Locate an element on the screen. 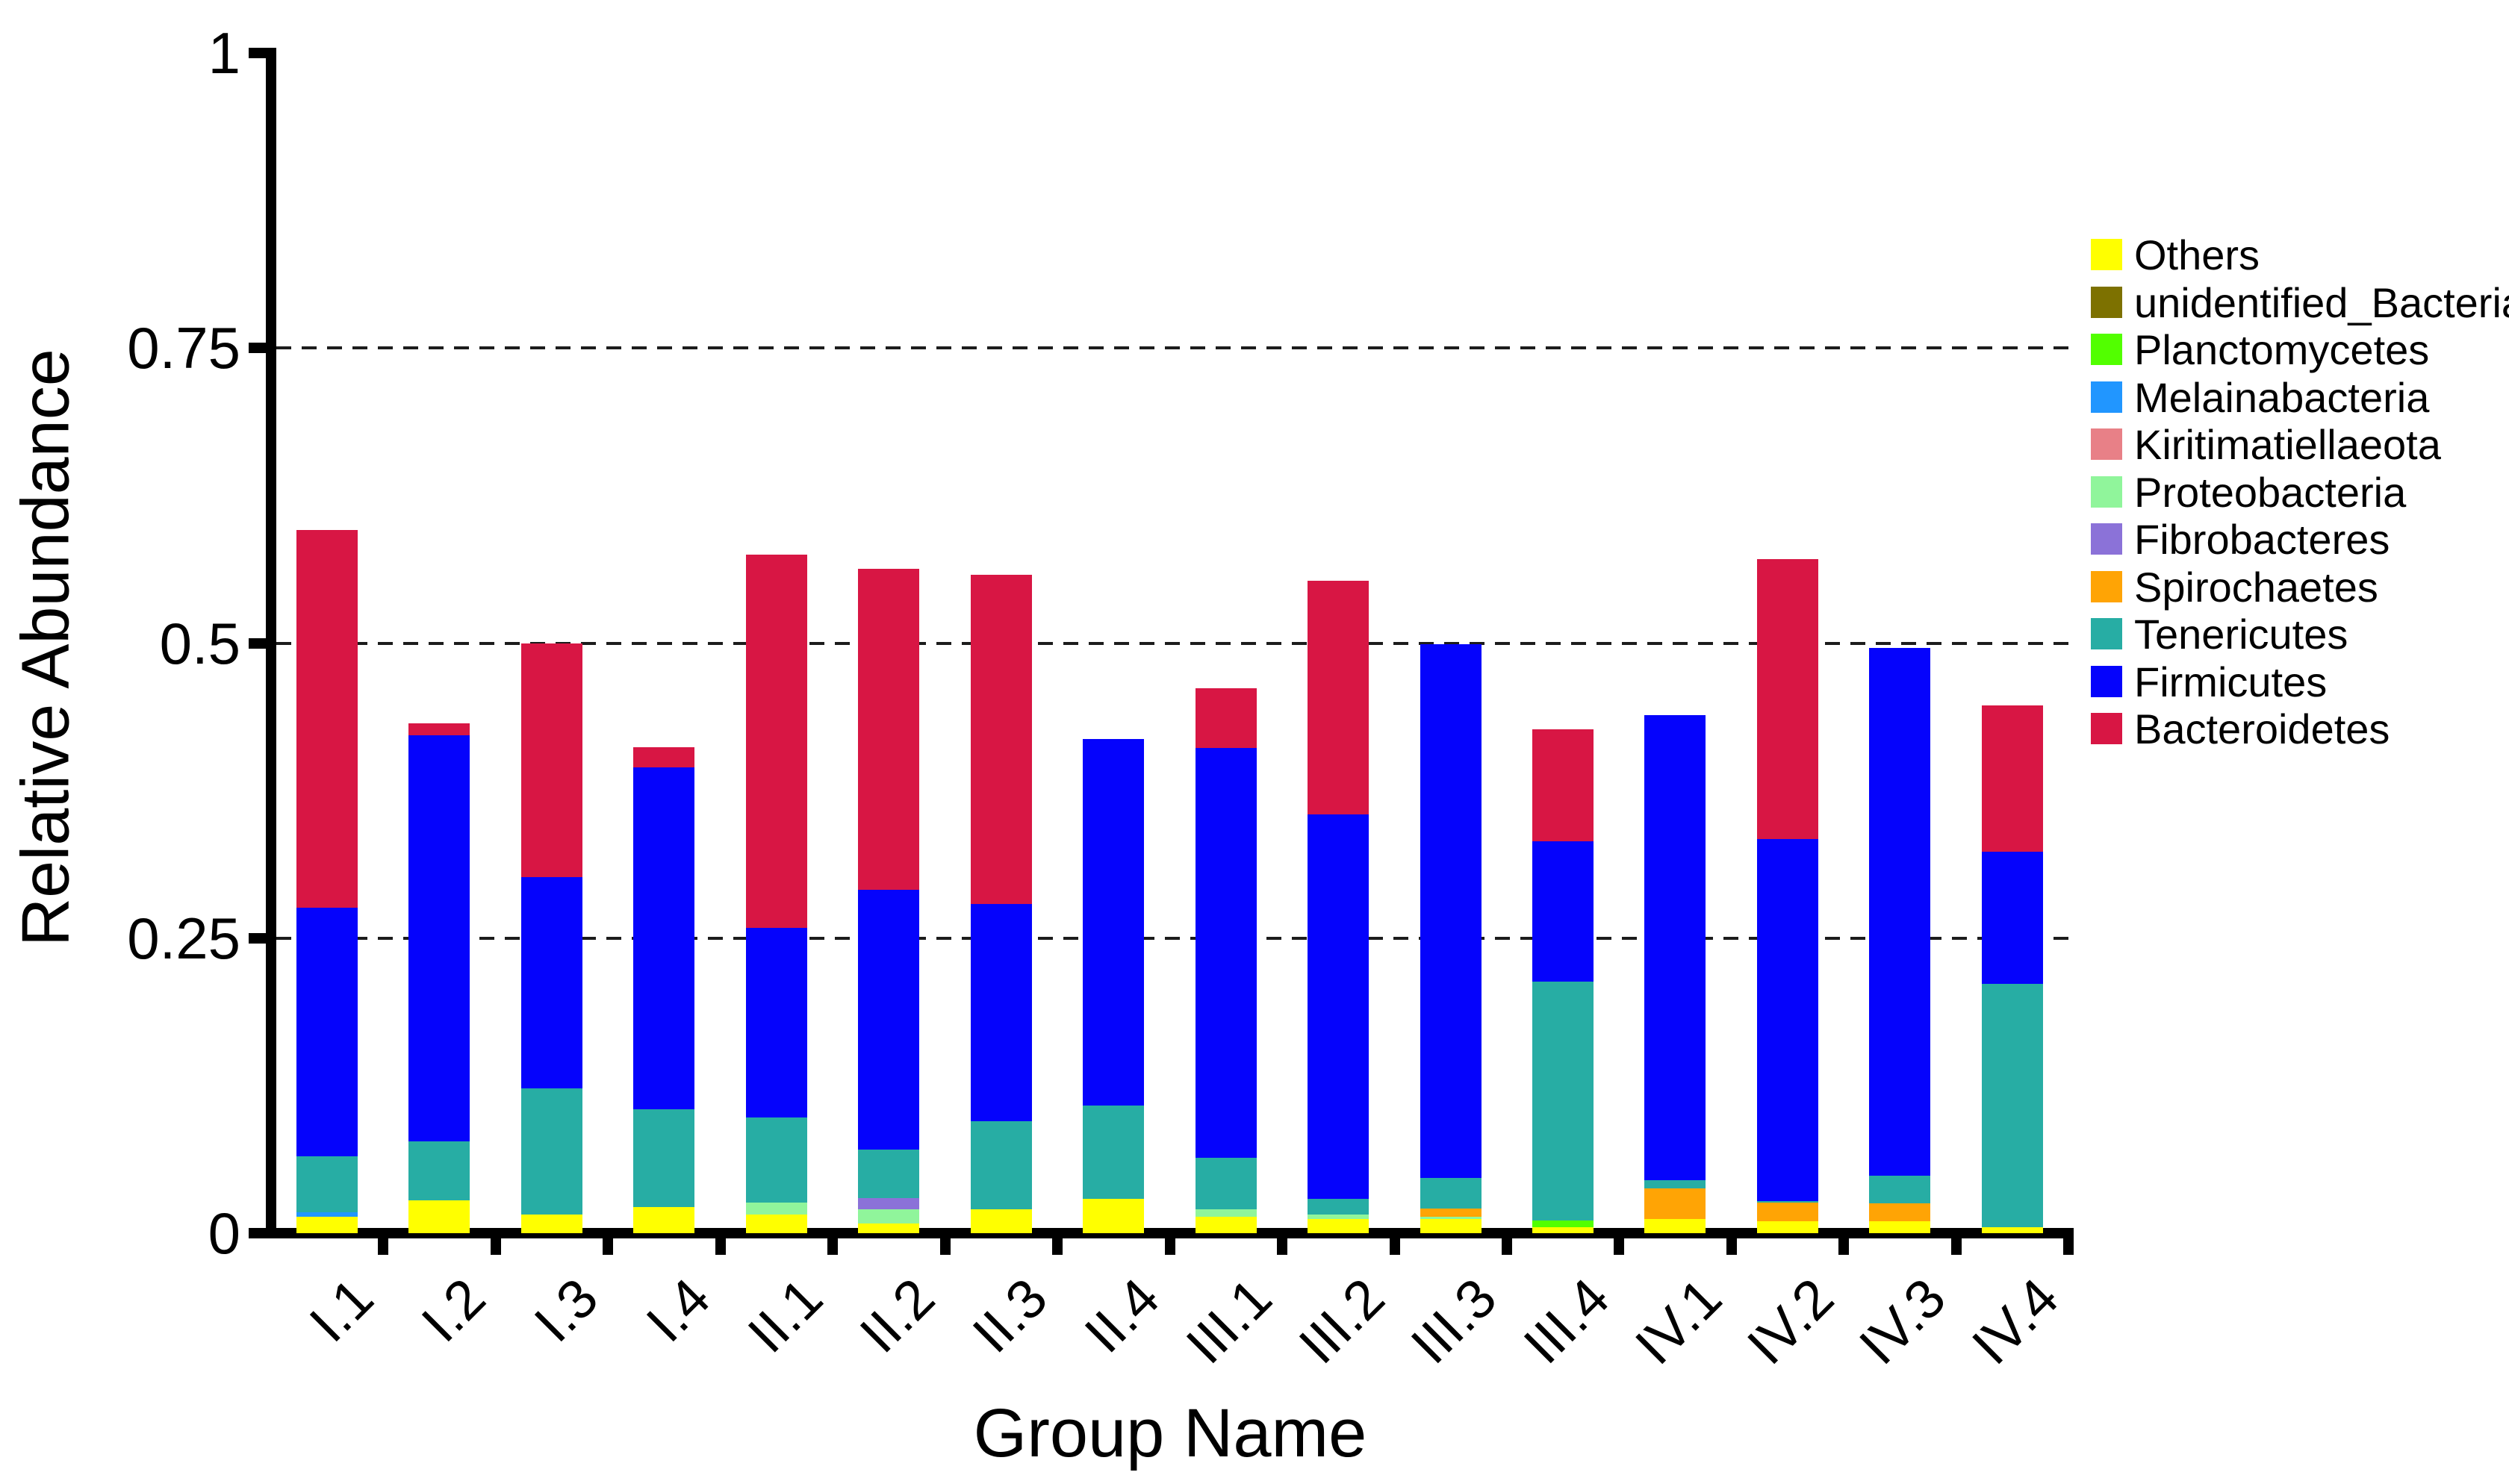 Image resolution: width=2509 pixels, height=1484 pixels. bar-segment-III.1-Firmicutes is located at coordinates (1226, 990).